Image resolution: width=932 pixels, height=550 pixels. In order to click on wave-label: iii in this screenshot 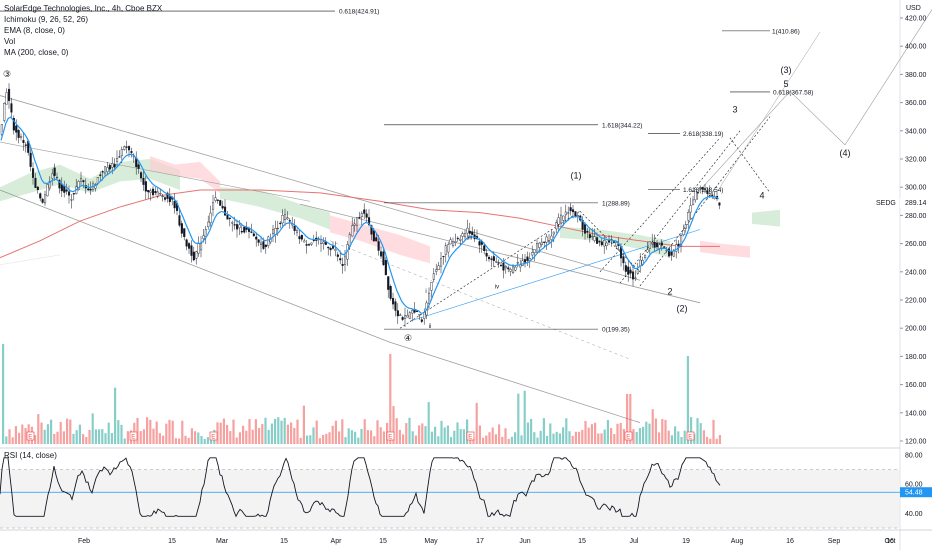, I will do `click(470, 238)`.